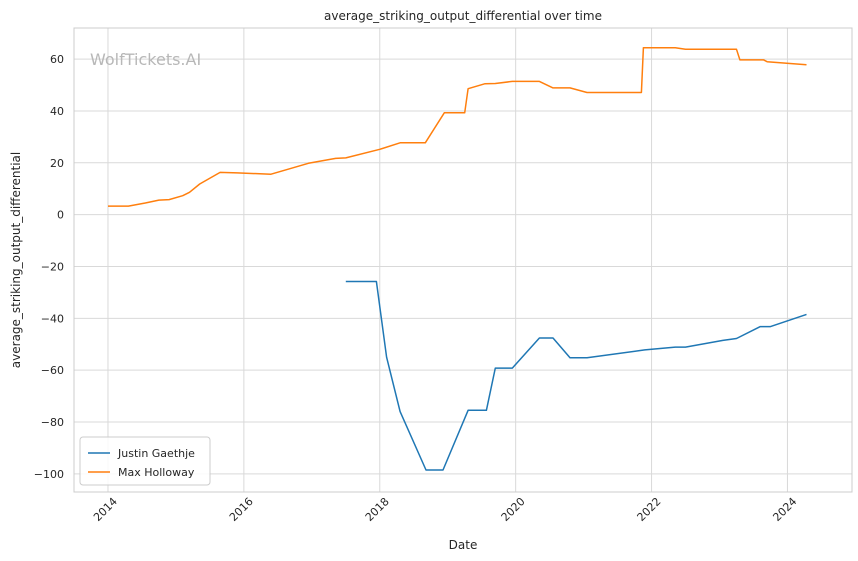 This screenshot has height=561, width=858. Describe the element at coordinates (57, 59) in the screenshot. I see `y-tick-label: 60` at that location.